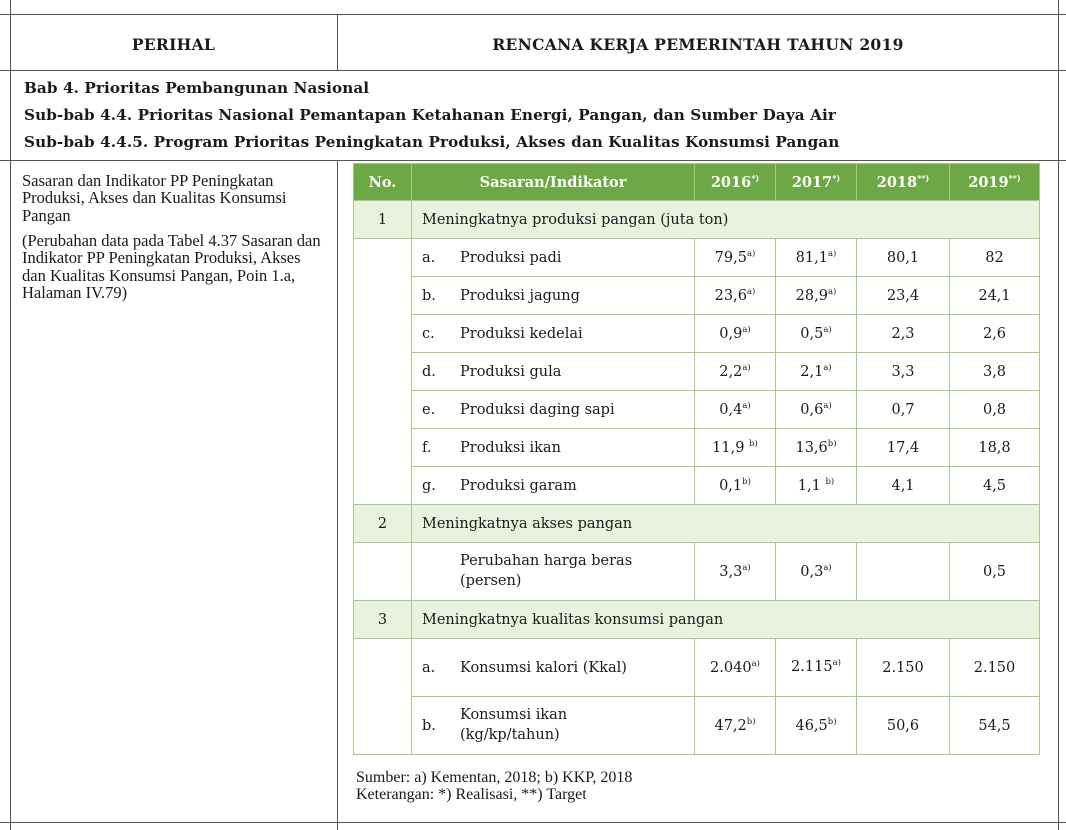 The image size is (1066, 830). What do you see at coordinates (173, 44) in the screenshot?
I see `header-perihal: PERIHAL` at bounding box center [173, 44].